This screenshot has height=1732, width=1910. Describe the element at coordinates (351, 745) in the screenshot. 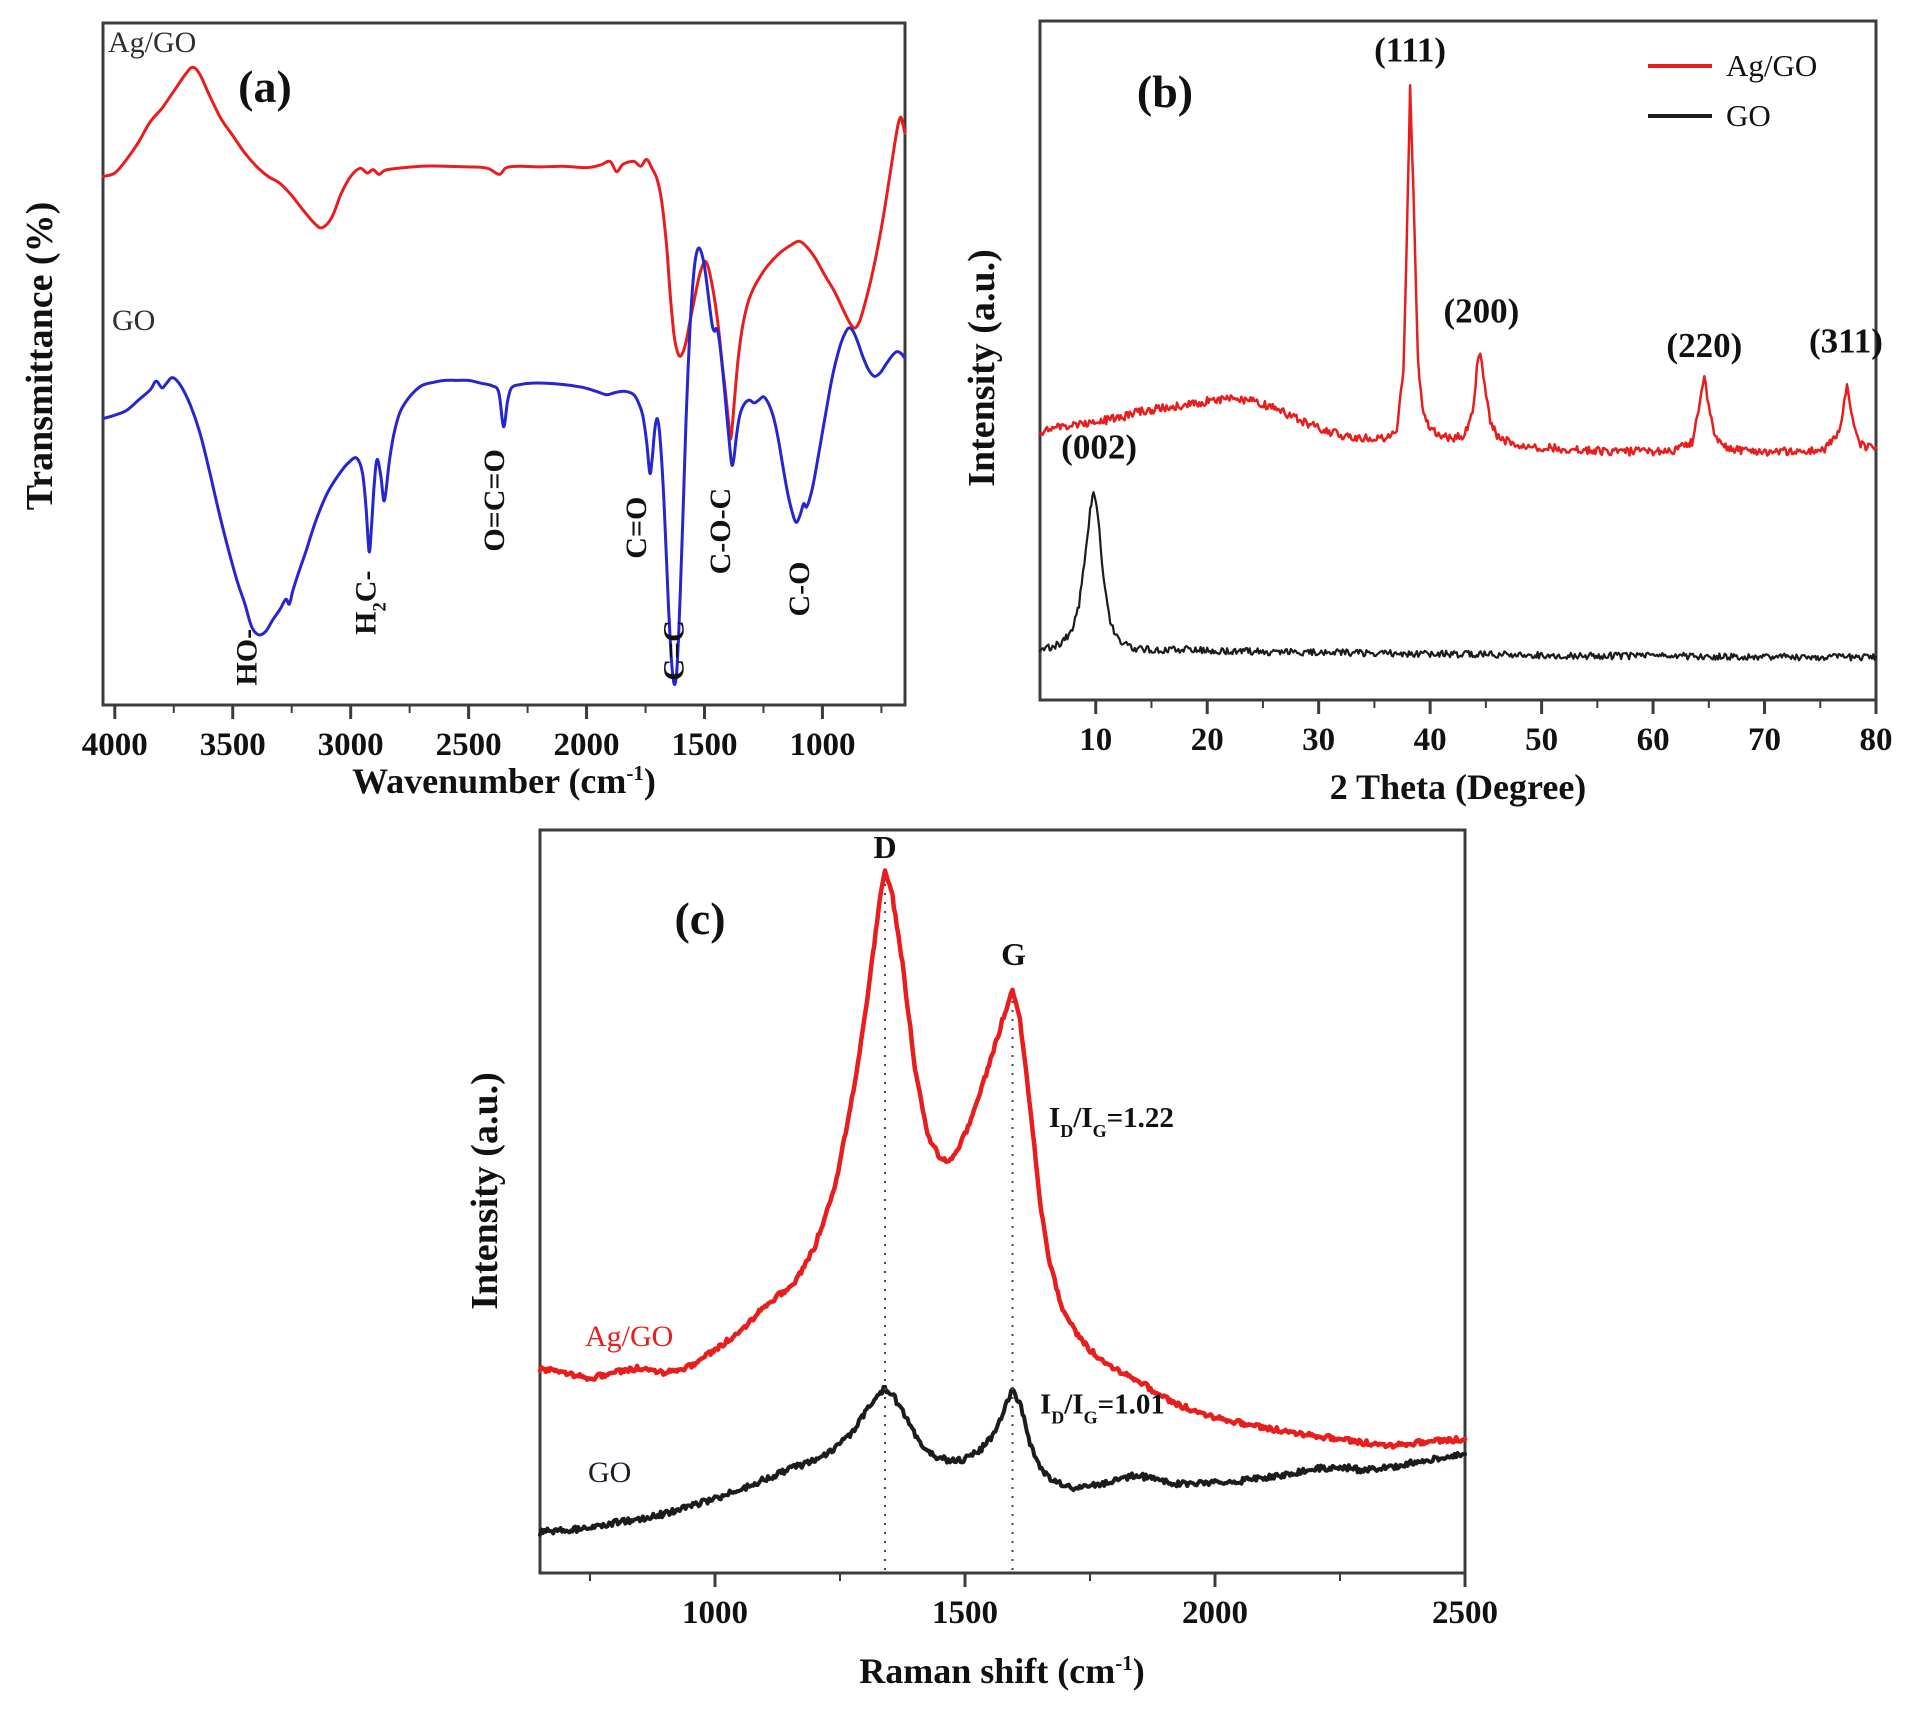

I see `tick-label-a-3000: 3000` at that location.